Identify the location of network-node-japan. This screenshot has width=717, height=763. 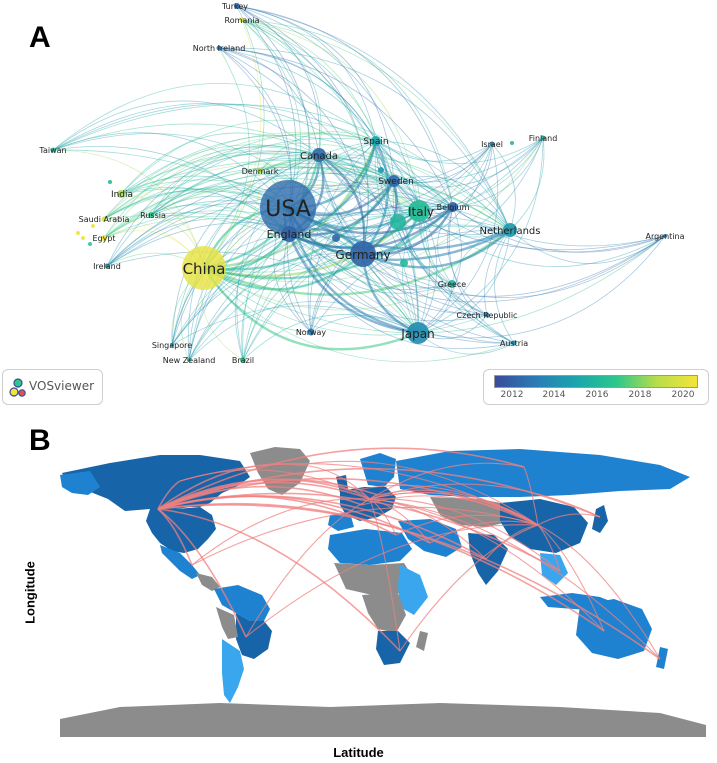
(418, 333).